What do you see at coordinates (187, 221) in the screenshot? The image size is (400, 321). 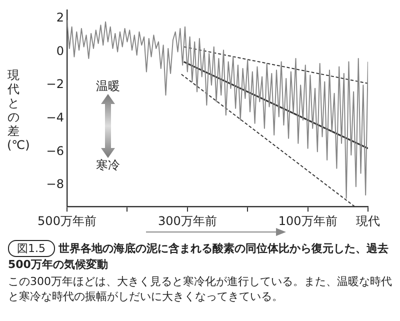 I see `x-tick-label: 300万年前` at bounding box center [187, 221].